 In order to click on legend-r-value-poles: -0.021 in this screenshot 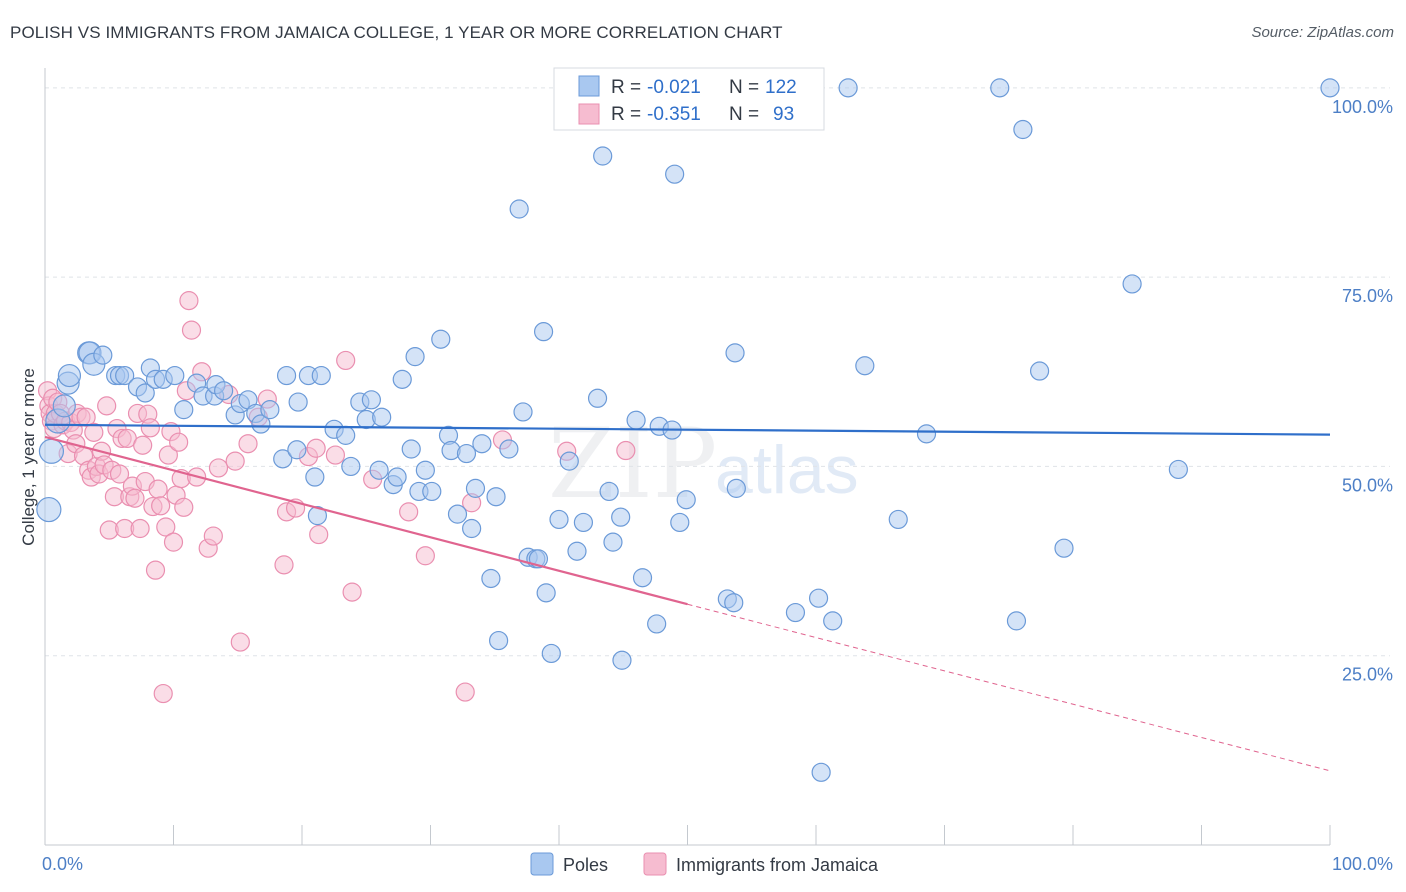, I will do `click(674, 87)`.